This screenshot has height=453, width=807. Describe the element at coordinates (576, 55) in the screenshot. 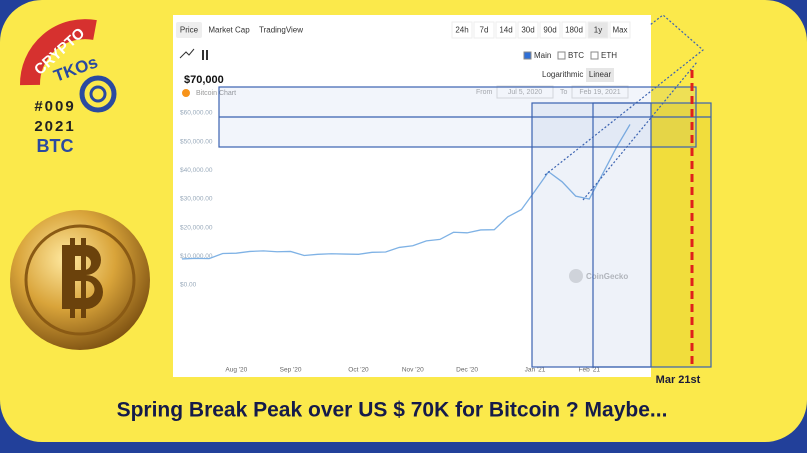

I see `compare-label: BTC` at that location.